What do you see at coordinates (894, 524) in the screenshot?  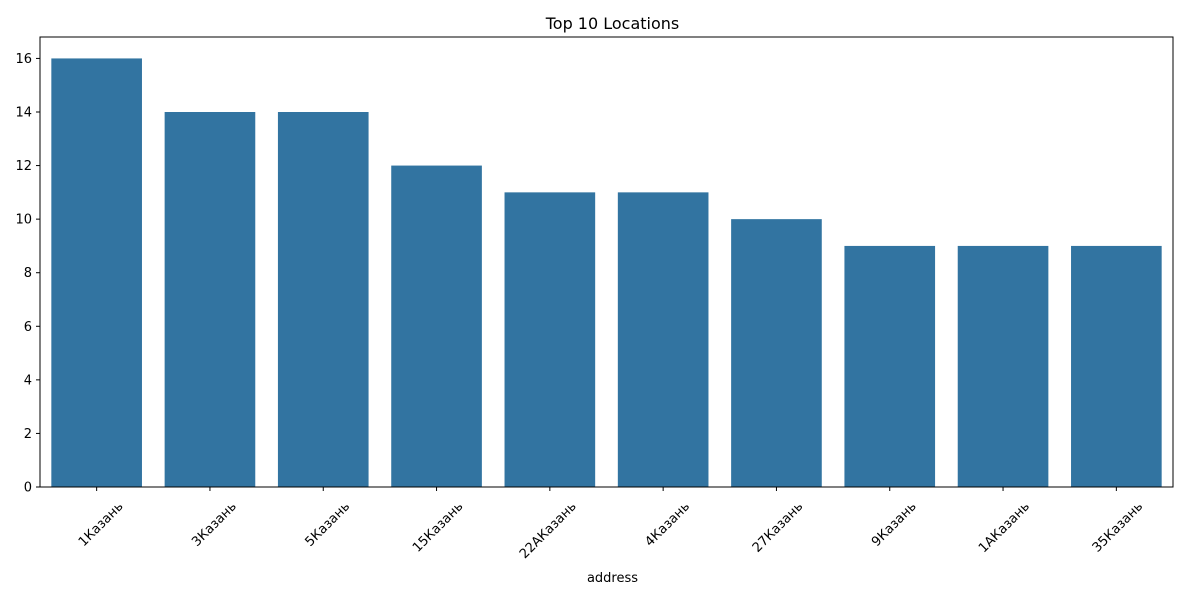 I see `x-tick-label: 9Казань` at bounding box center [894, 524].